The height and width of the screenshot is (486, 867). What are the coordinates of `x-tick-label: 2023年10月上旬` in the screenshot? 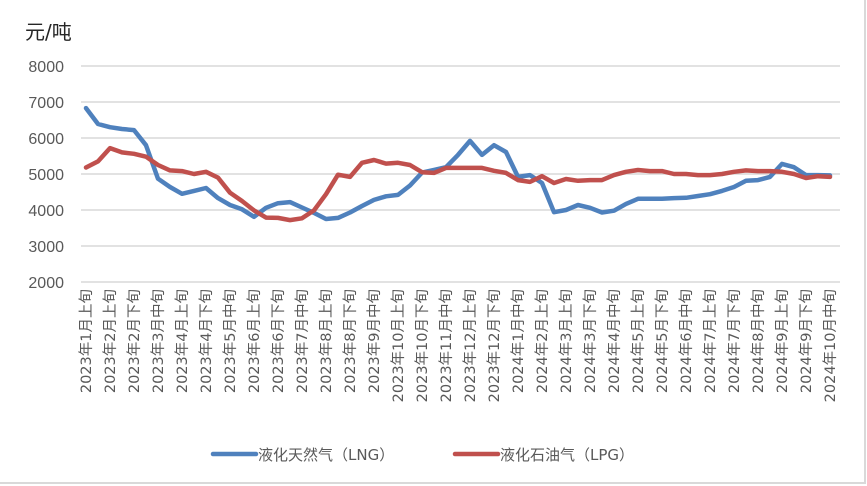 It's located at (398, 345).